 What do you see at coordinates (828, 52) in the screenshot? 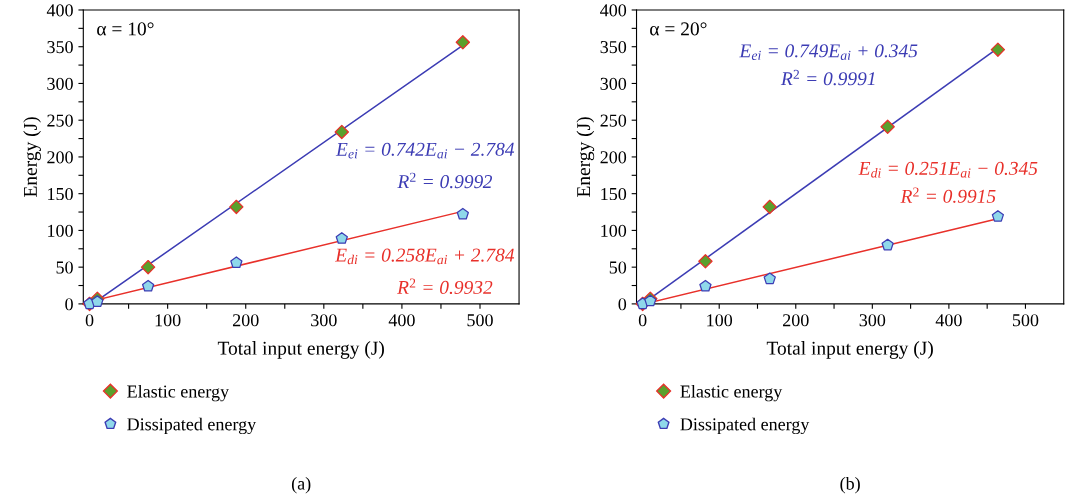
I see `annotation: E$_{ei}$ = 0.749E$_{ai}$ + 0.345` at bounding box center [828, 52].